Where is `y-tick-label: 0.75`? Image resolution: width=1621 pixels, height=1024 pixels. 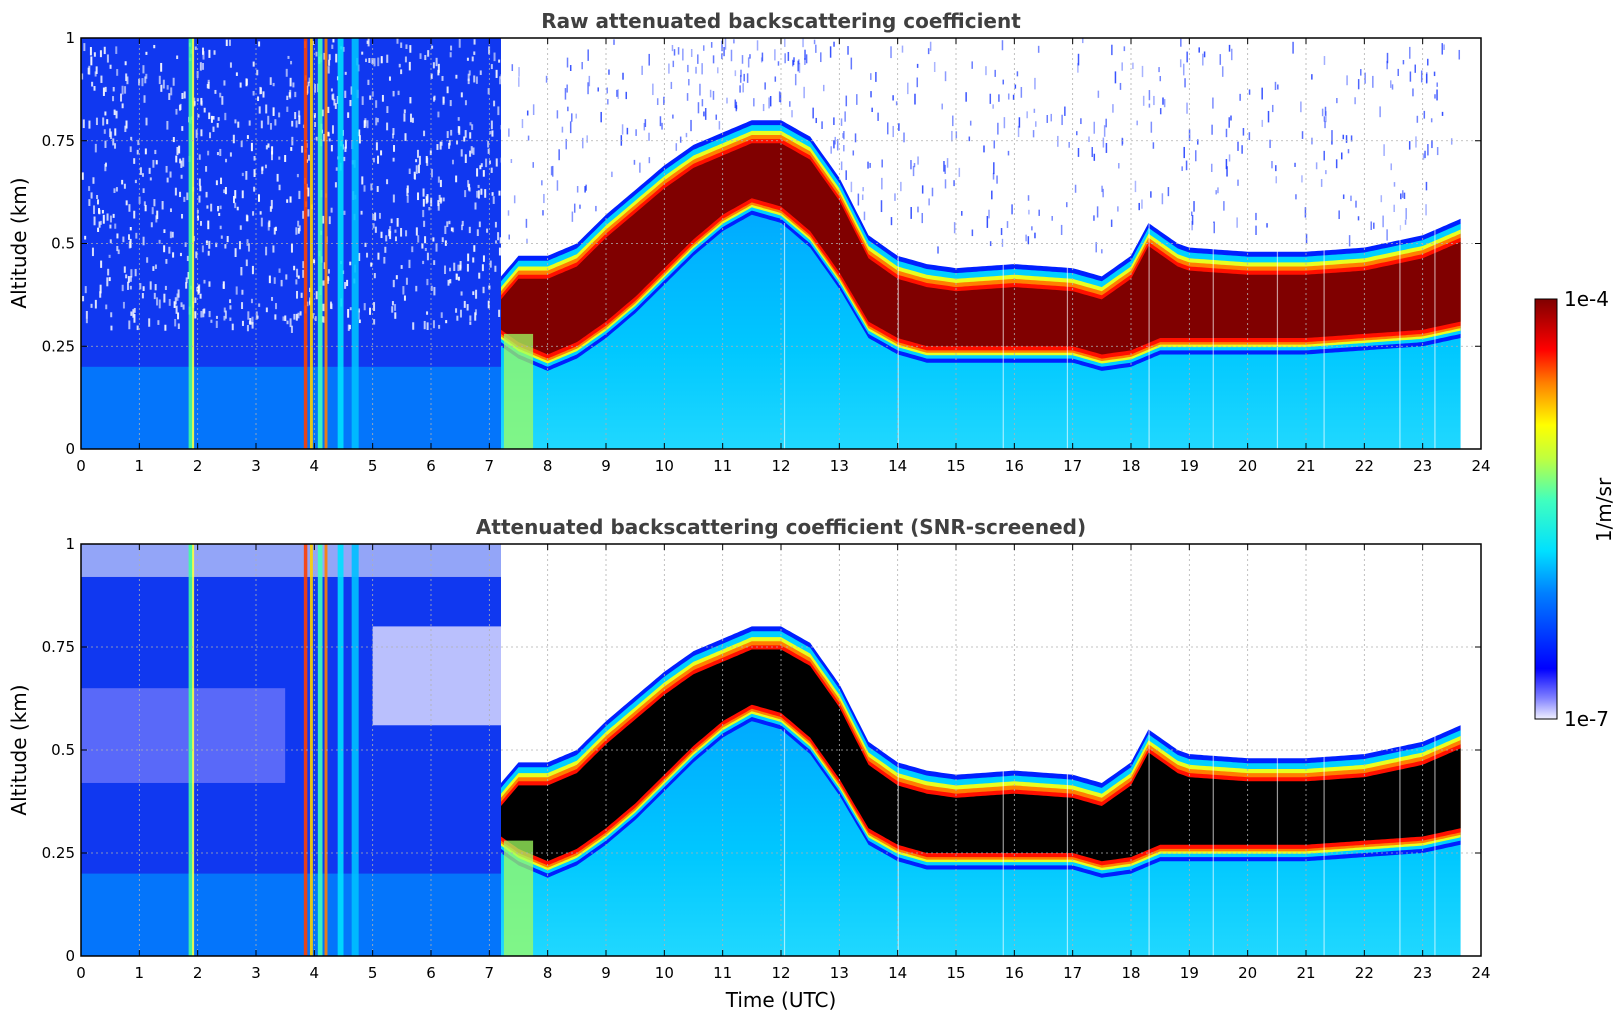
y-tick-label: 0.75 is located at coordinates (58, 141).